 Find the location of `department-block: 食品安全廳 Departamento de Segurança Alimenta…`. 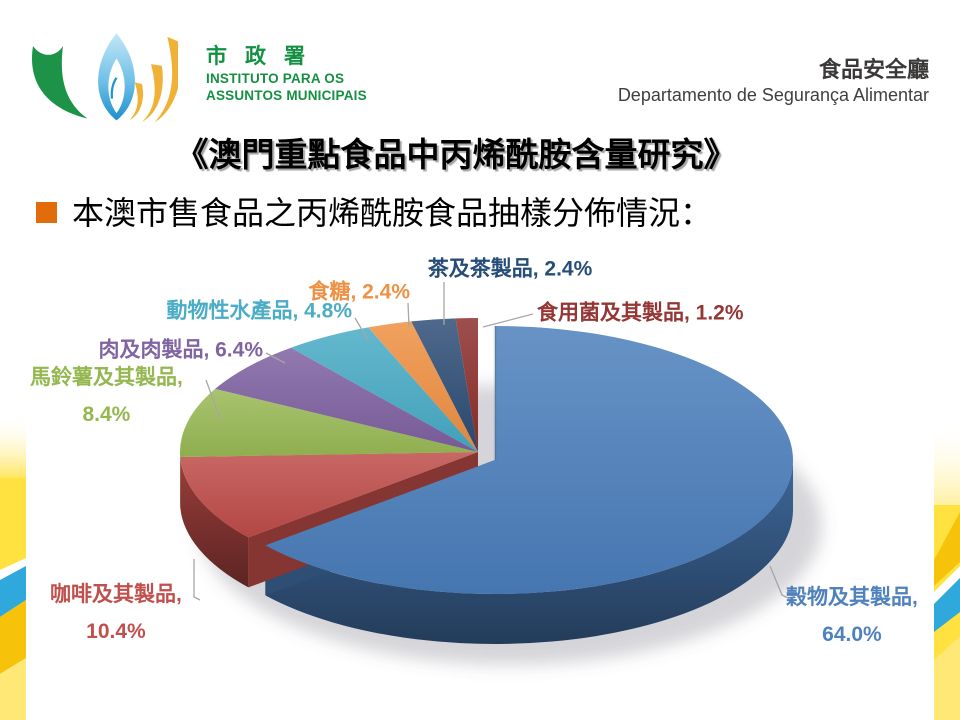

department-block: 食品安全廳 Departamento de Segurança Alimenta… is located at coordinates (773, 81).